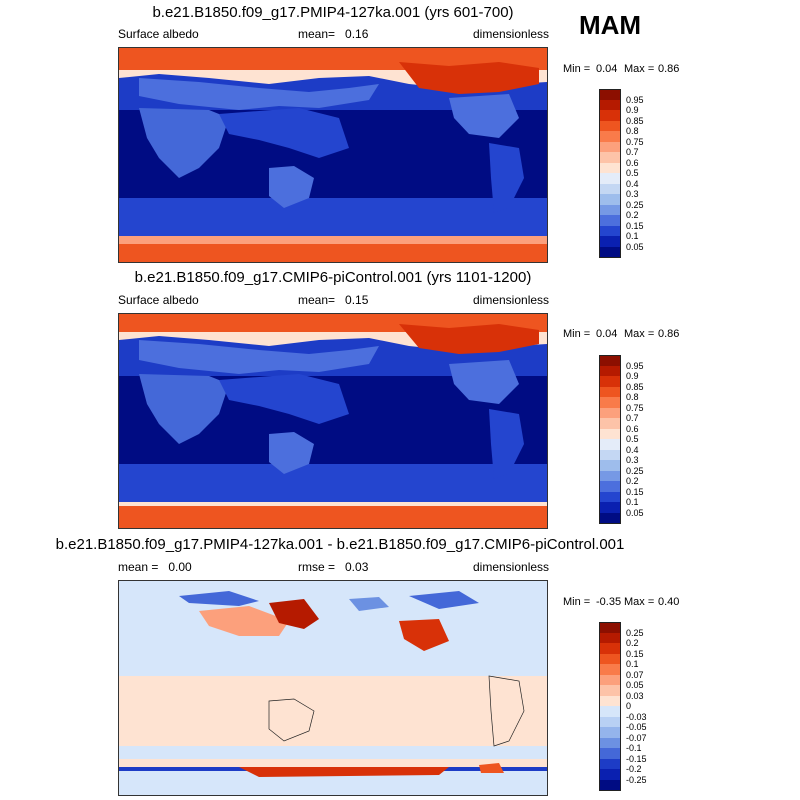  I want to click on colorbar-tick-label: -0.15, so click(636, 758).